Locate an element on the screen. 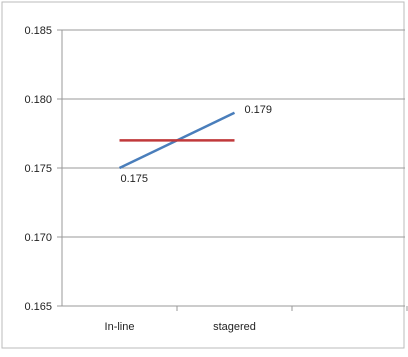  y-axis-ticks: 0.185 0.180 0.175 0.170 0.165 is located at coordinates (43, 169).